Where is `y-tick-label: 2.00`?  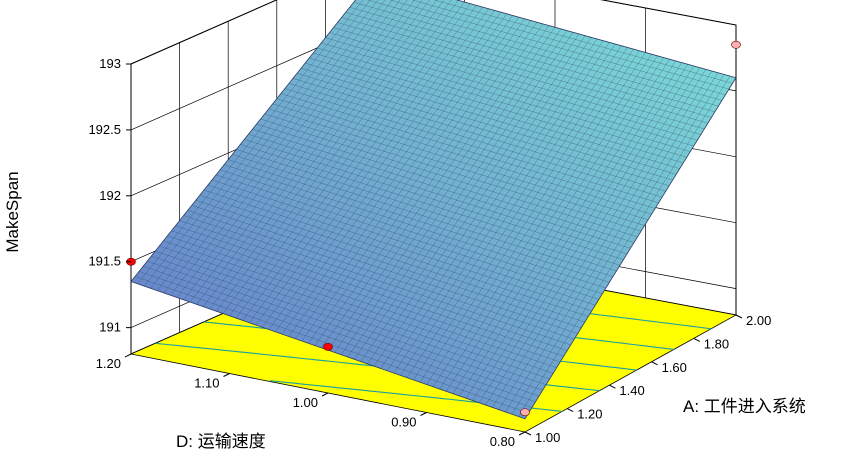
y-tick-label: 2.00 is located at coordinates (758, 320).